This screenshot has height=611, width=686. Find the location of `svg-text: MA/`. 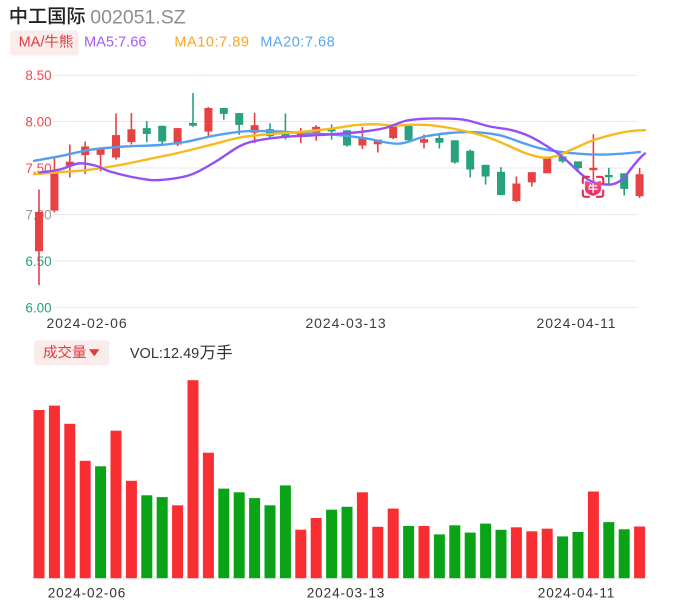

svg-text: MA/ is located at coordinates (32, 43).